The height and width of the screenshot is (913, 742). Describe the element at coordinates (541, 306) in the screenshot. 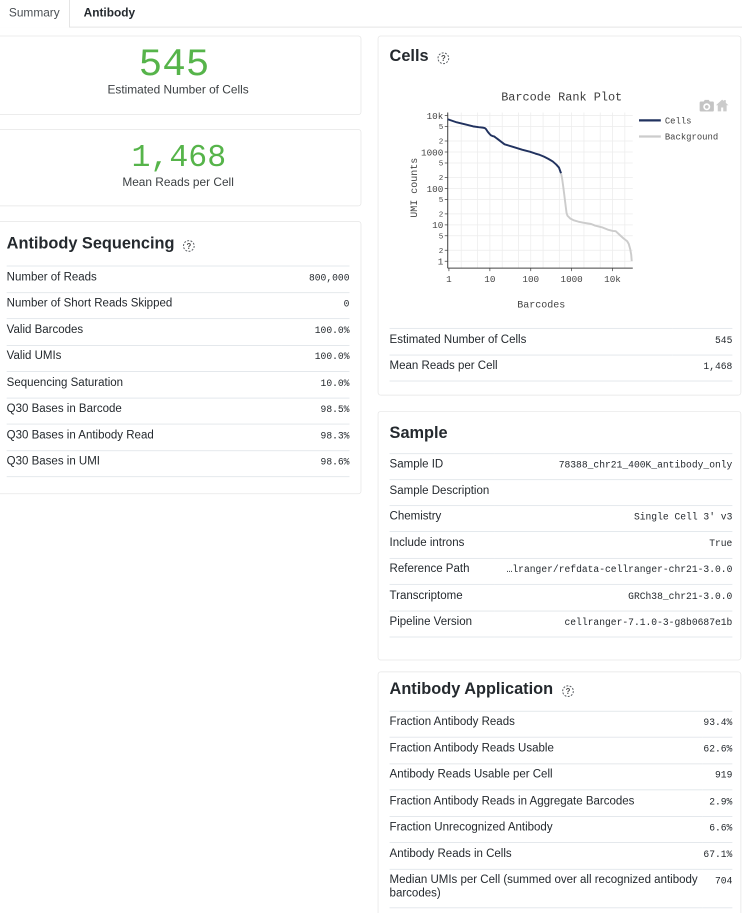

I see `svg-text: Barcodes` at that location.